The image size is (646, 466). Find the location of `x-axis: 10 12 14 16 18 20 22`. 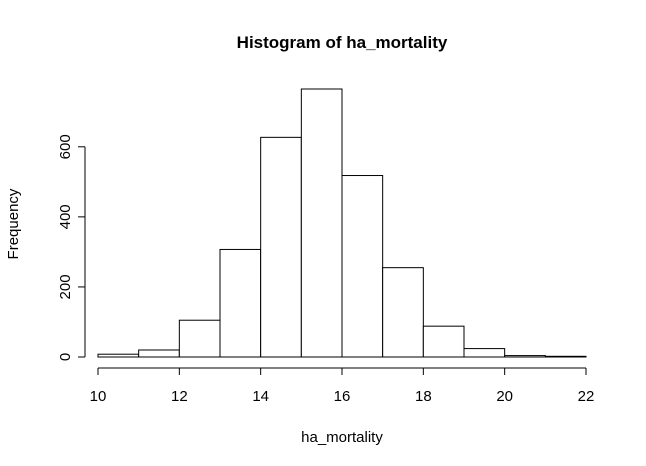

x-axis: 10 12 14 16 18 20 22 is located at coordinates (342, 386).